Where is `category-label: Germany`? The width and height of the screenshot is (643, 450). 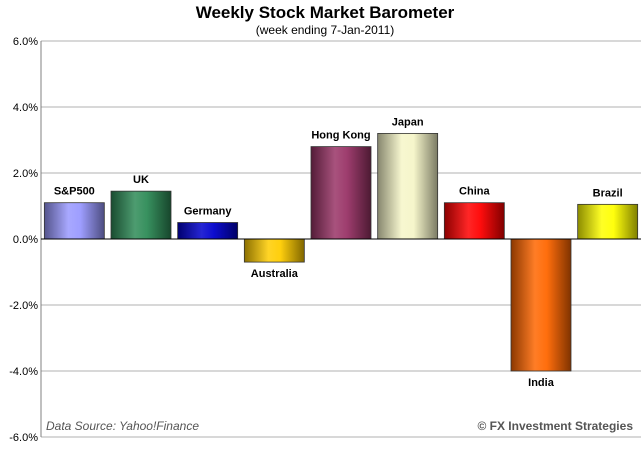
category-label: Germany is located at coordinates (208, 212).